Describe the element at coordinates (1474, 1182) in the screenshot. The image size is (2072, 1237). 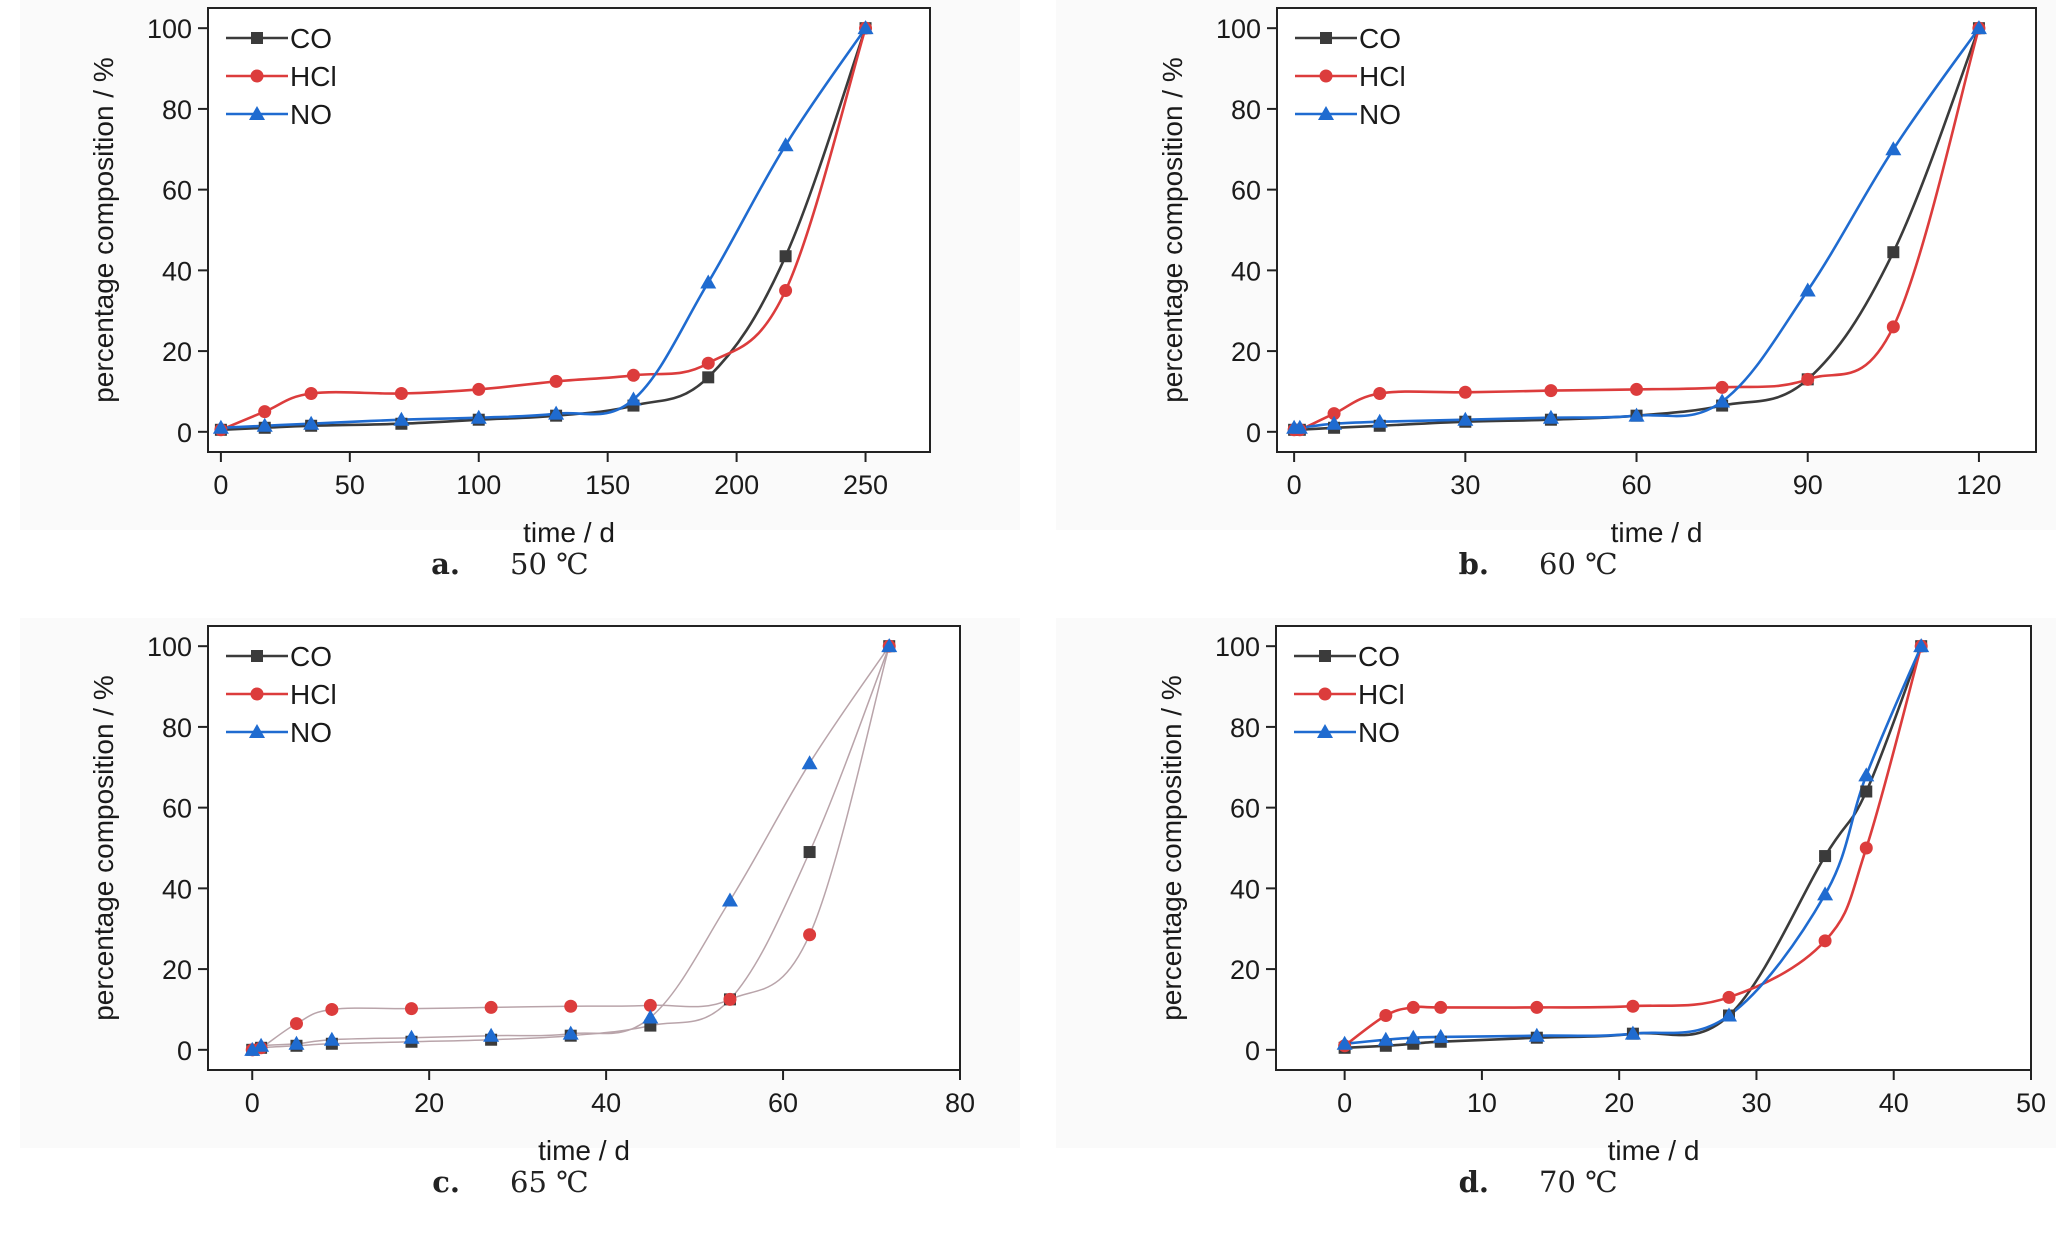
I see `caption-letter: d.` at that location.